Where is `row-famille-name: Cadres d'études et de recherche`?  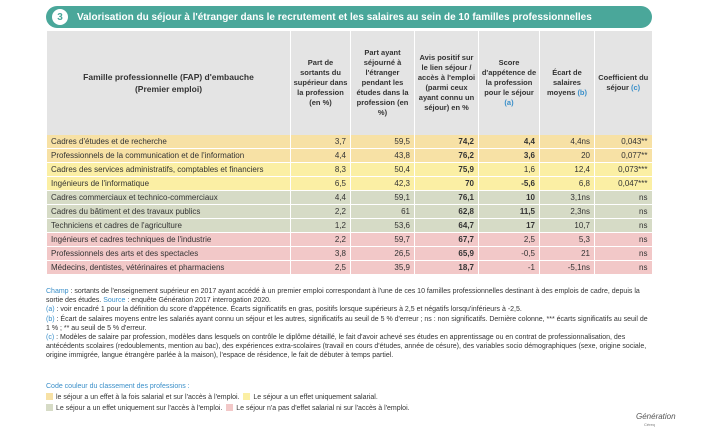
row-famille-name: Cadres d'études et de recherche is located at coordinates (168, 142).